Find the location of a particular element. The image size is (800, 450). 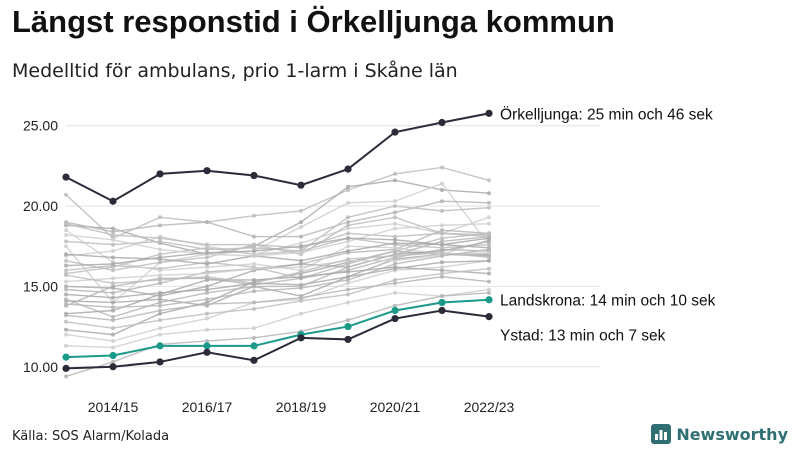

newsworthy-logo-icon is located at coordinates (661, 434).